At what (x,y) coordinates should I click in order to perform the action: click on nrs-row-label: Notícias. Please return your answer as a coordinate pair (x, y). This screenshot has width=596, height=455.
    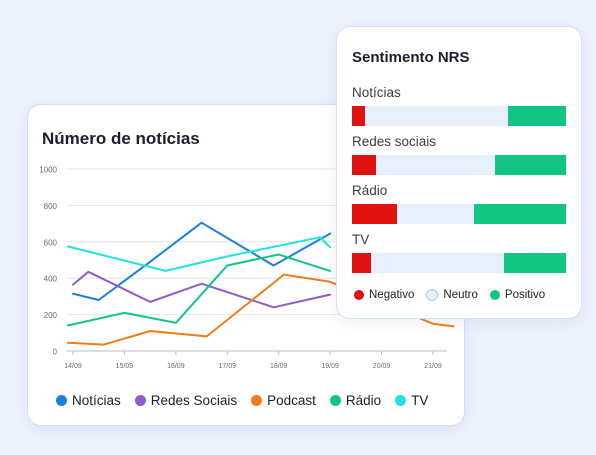
    Looking at the image, I should click on (376, 92).